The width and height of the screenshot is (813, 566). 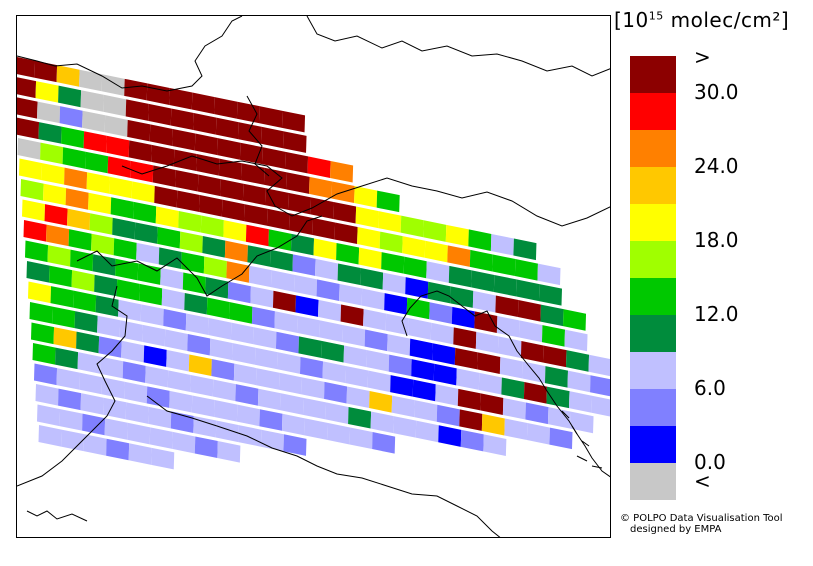 I want to click on legend-tick-label: >, so click(x=702, y=57).